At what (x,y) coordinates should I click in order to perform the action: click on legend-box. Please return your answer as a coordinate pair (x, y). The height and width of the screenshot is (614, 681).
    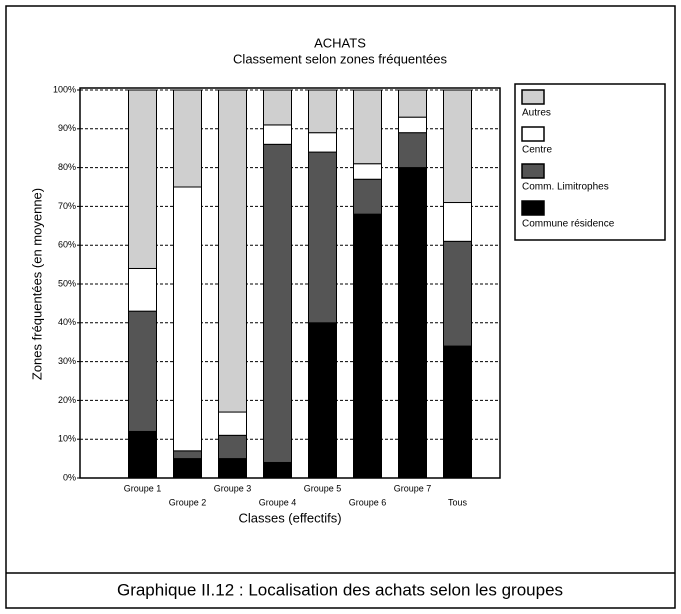
    Looking at the image, I should click on (590, 162).